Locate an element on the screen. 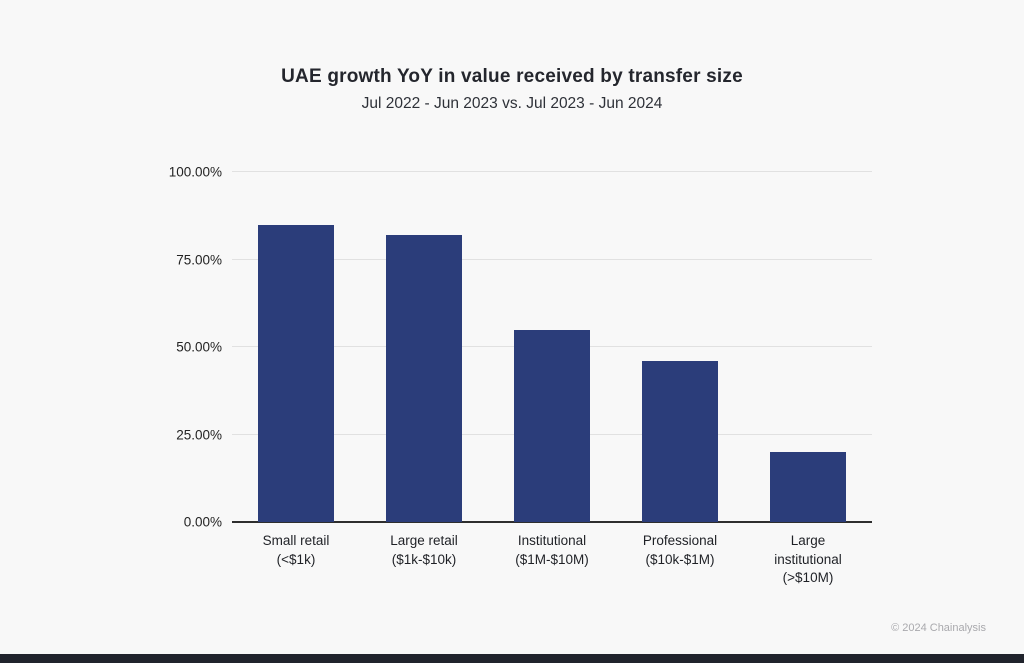  x-label-slot: Large retail ($1k-$10k) is located at coordinates (424, 560).